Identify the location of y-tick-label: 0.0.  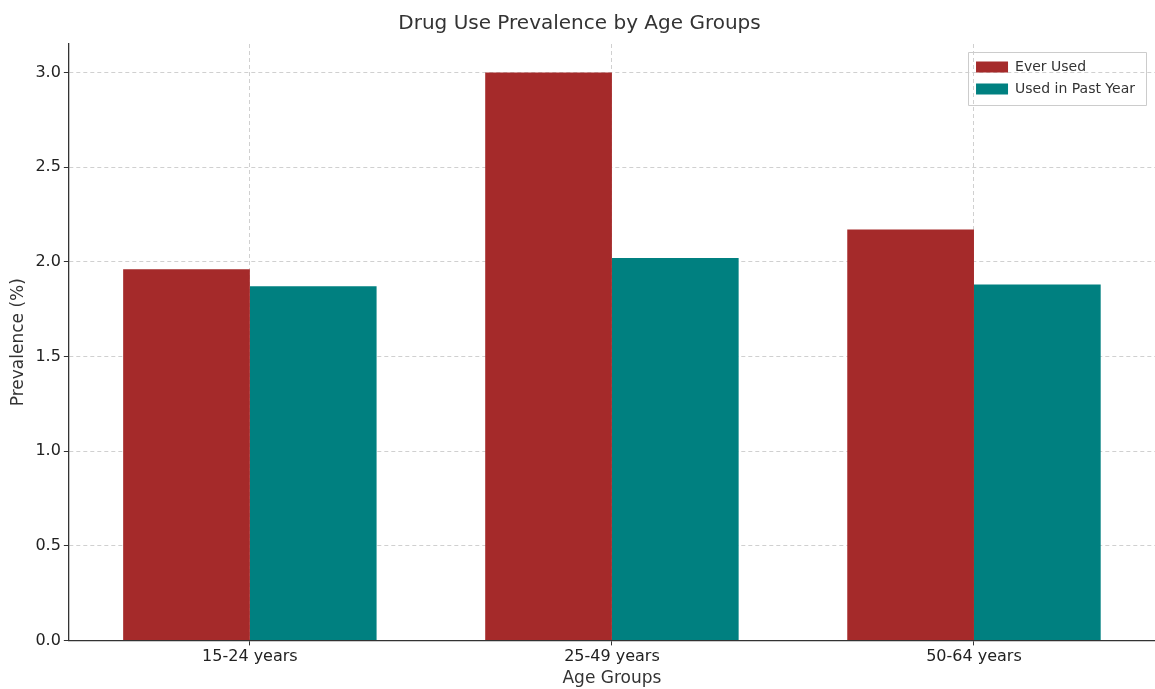
(48, 639).